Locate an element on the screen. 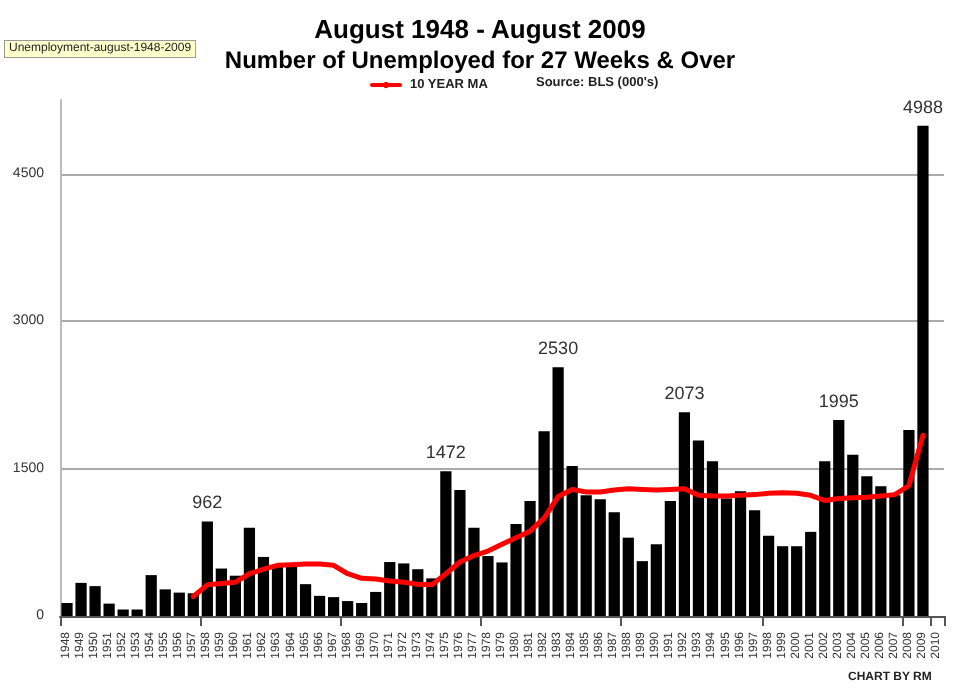 The image size is (960, 698). data-label: 1995 is located at coordinates (838, 400).